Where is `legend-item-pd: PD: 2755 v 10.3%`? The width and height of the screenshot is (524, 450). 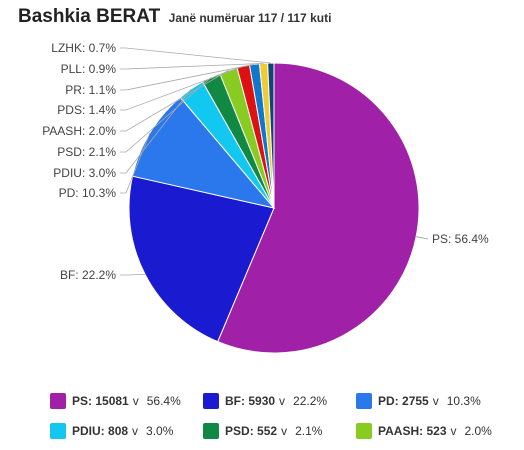 legend-item-pd: PD: 2755 v 10.3% is located at coordinates (432, 401).